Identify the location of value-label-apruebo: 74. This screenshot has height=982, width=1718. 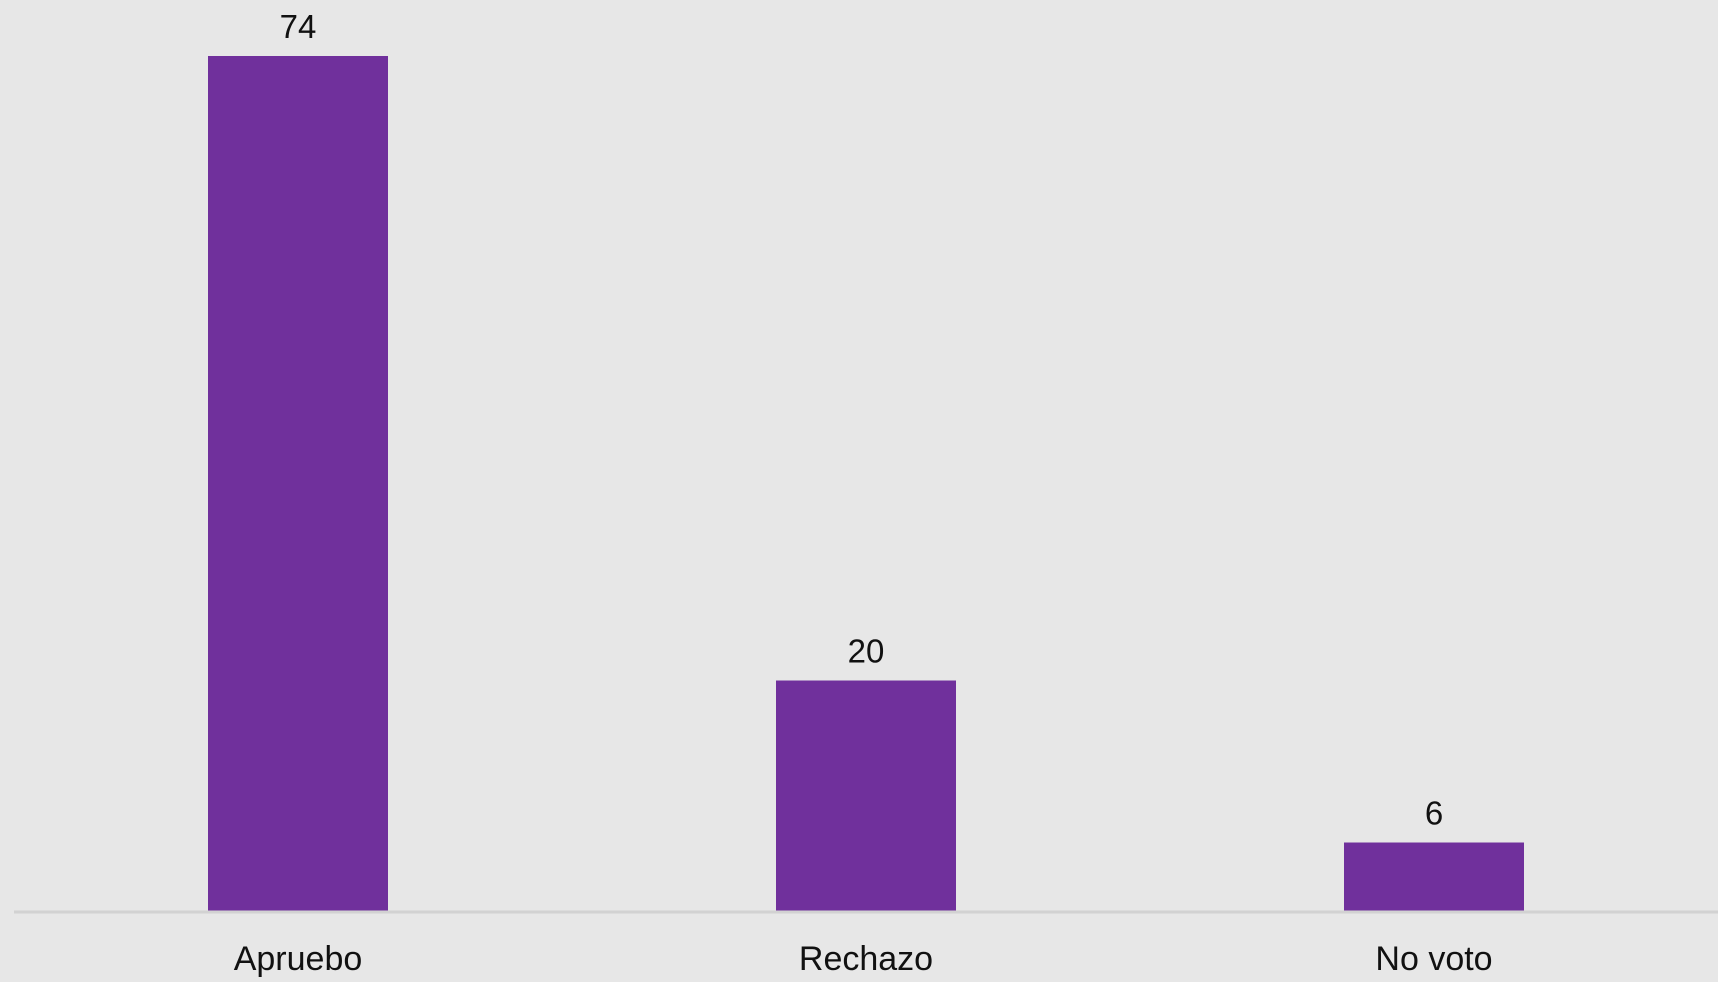
(298, 26).